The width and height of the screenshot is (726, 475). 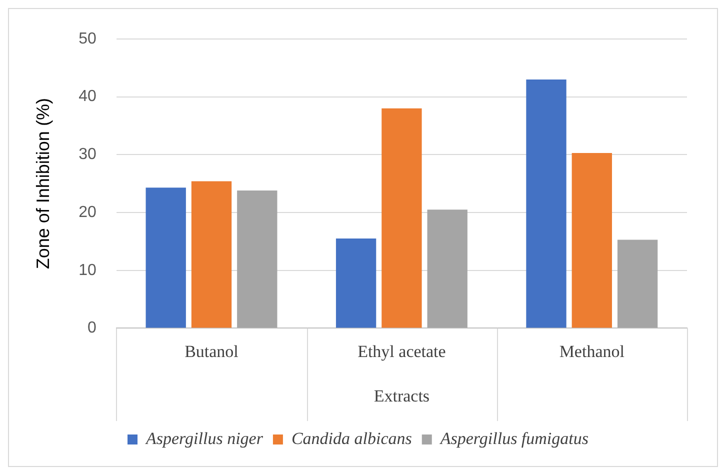 I want to click on x-tick-label: Methanol, so click(x=592, y=351).